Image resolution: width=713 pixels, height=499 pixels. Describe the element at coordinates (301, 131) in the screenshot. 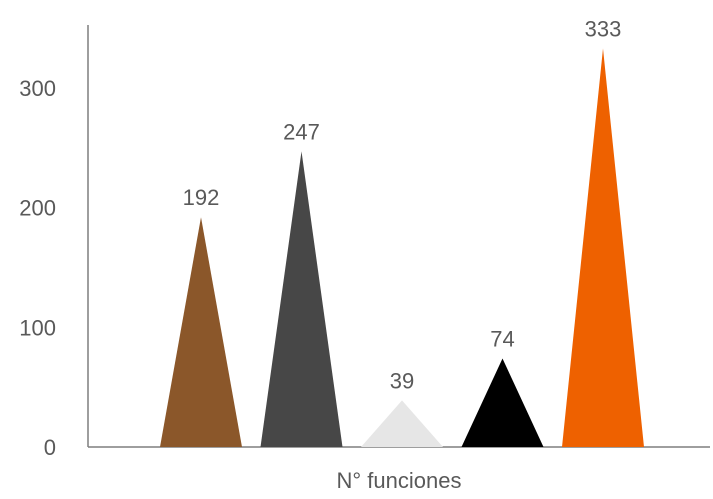

I see `data-label: 247` at that location.